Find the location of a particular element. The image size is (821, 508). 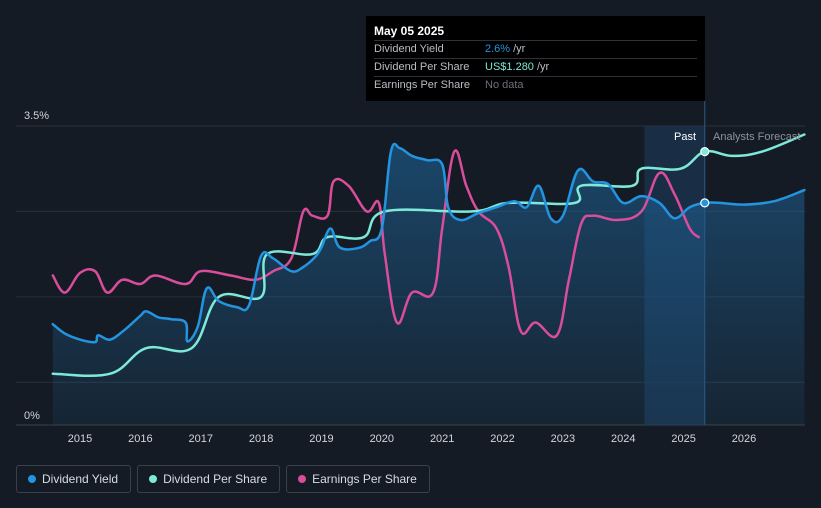

tooltip-label: Dividend Yield is located at coordinates (409, 49).